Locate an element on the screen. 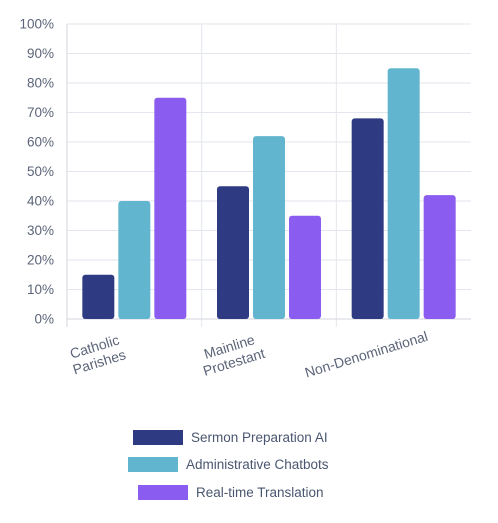  y-tick-label: 20% is located at coordinates (40, 260).